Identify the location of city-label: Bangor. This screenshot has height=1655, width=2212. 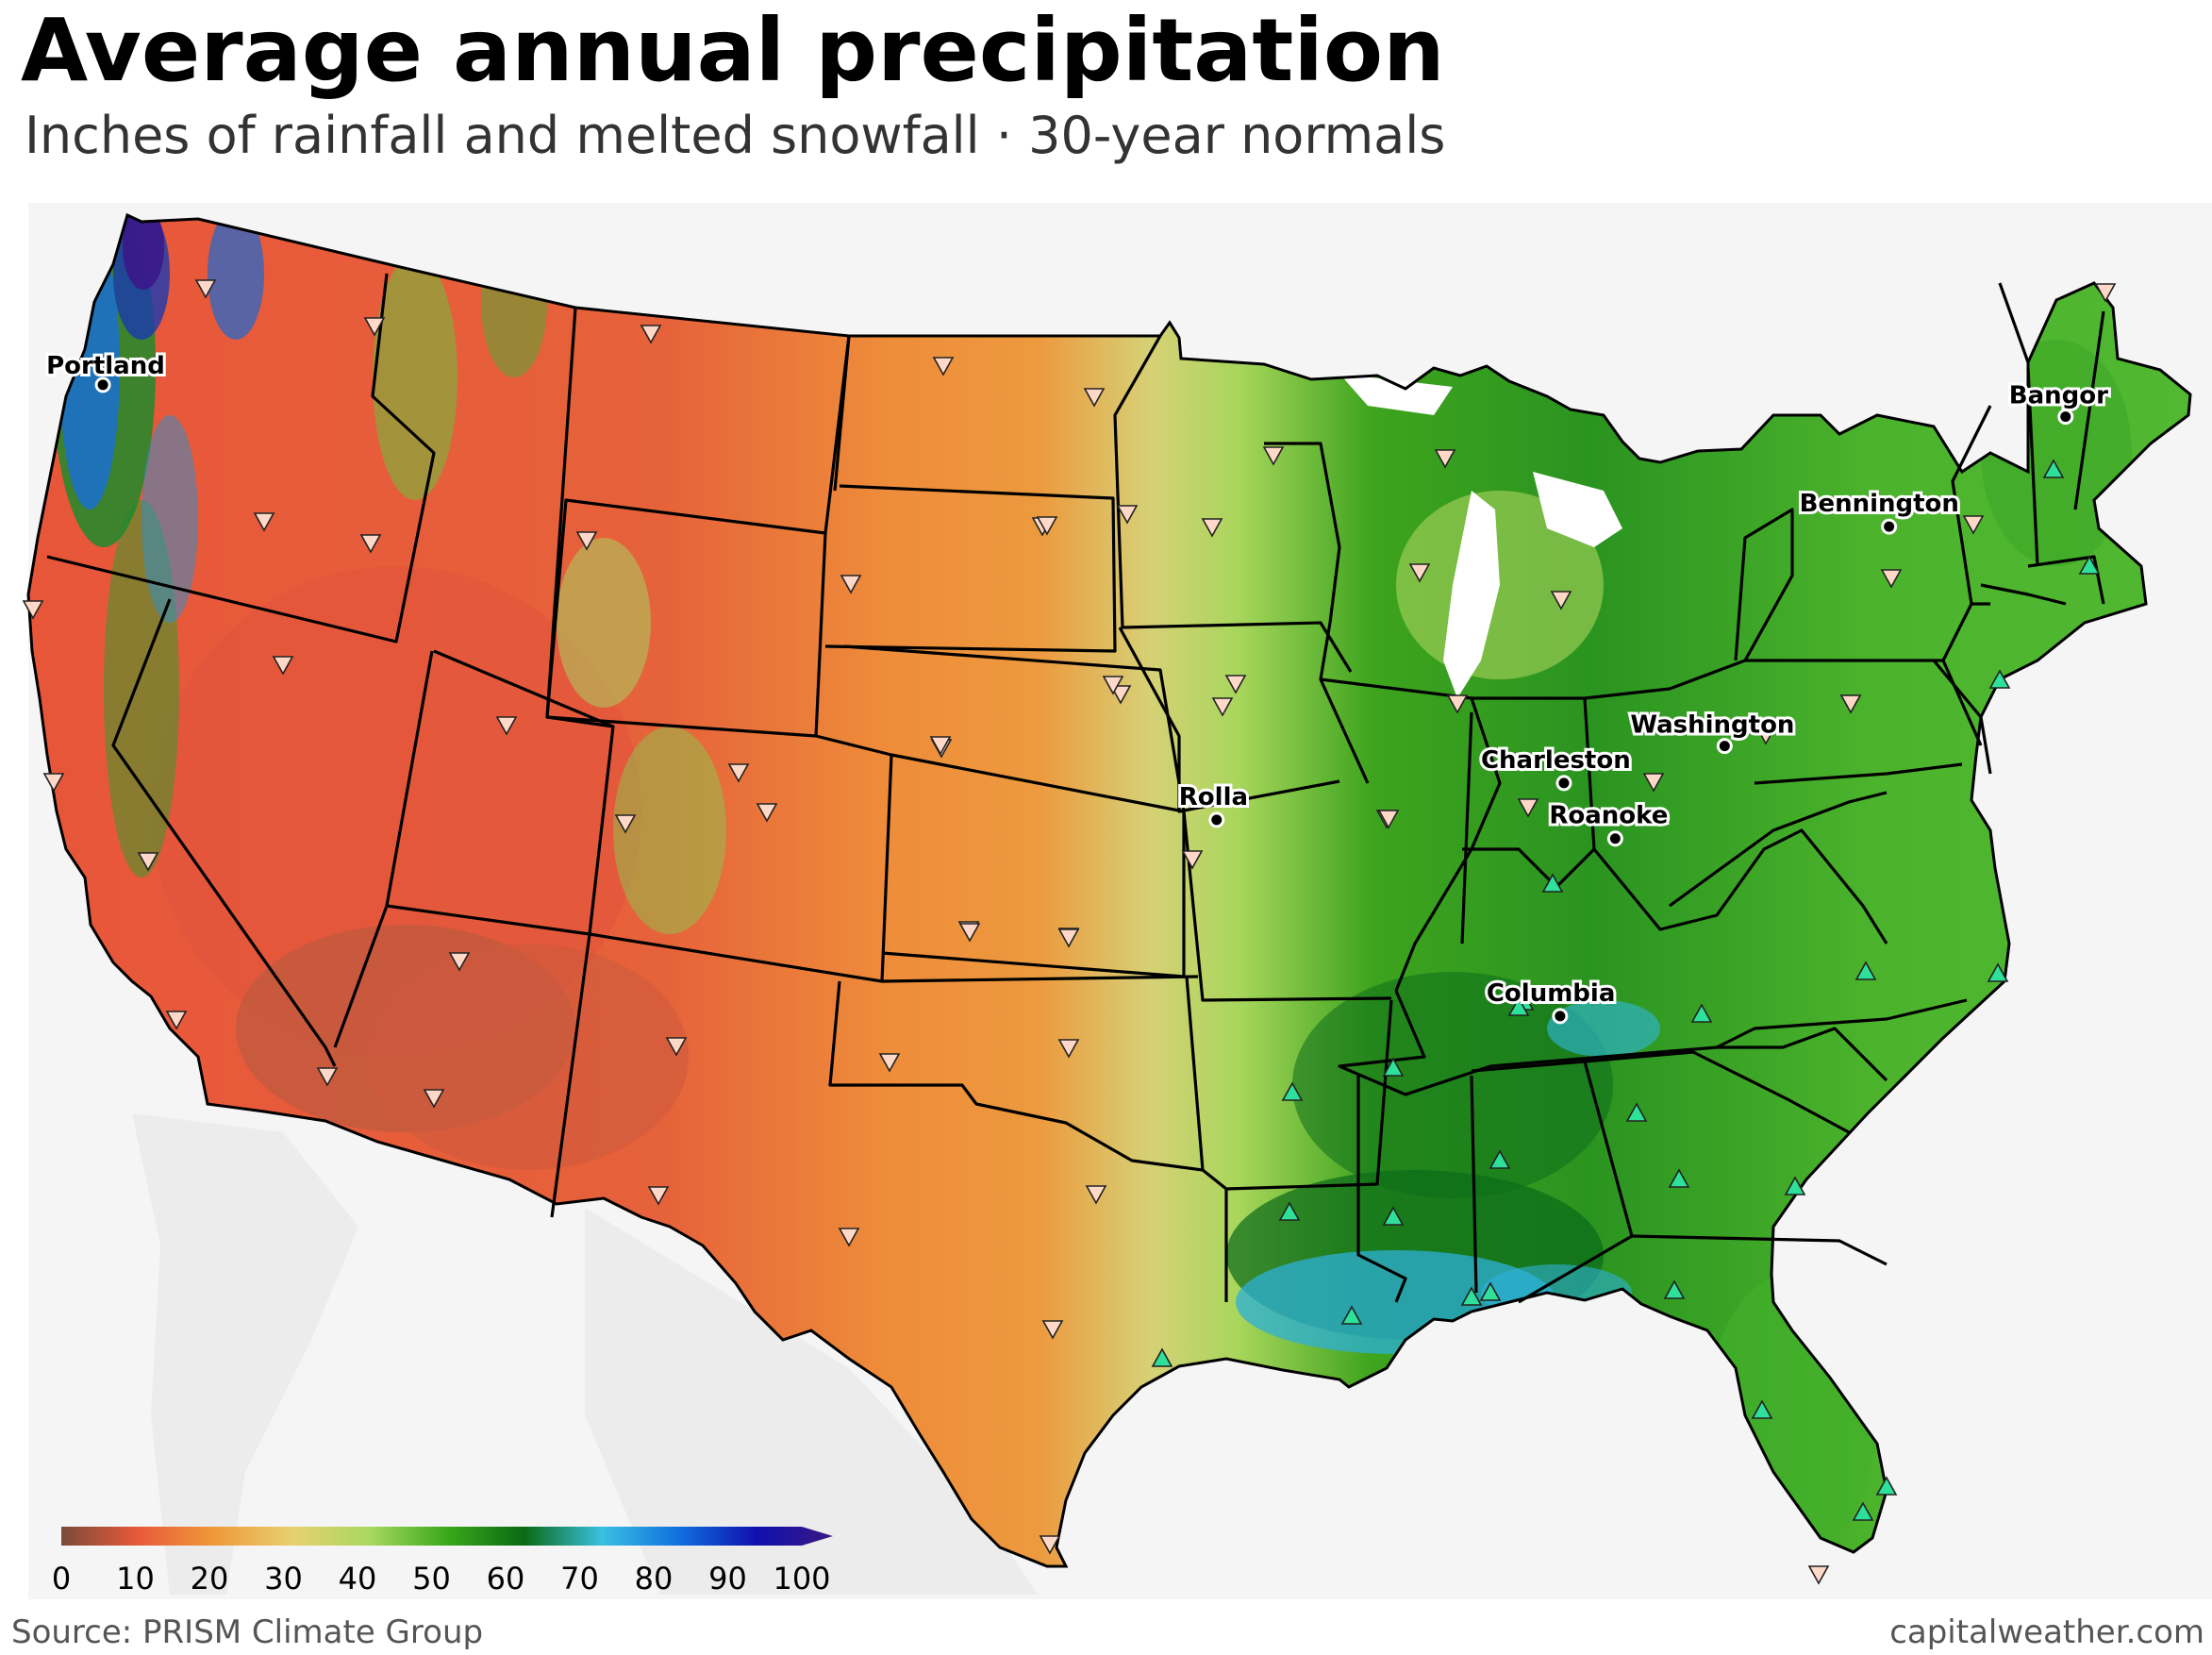
(2058, 396).